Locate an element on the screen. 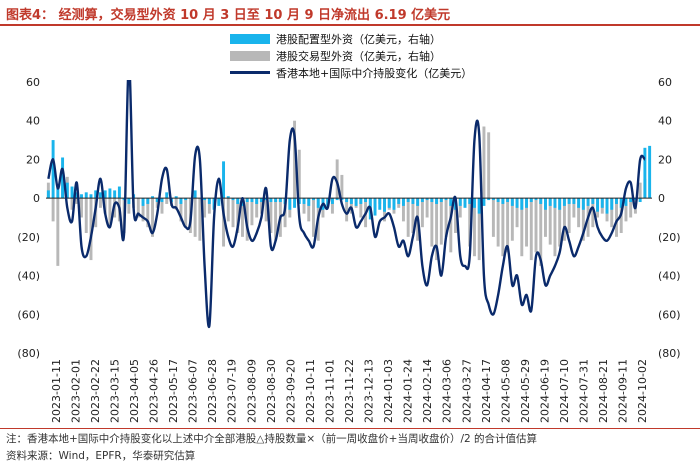  left-axis-tick-label: (40) is located at coordinates (28, 276).